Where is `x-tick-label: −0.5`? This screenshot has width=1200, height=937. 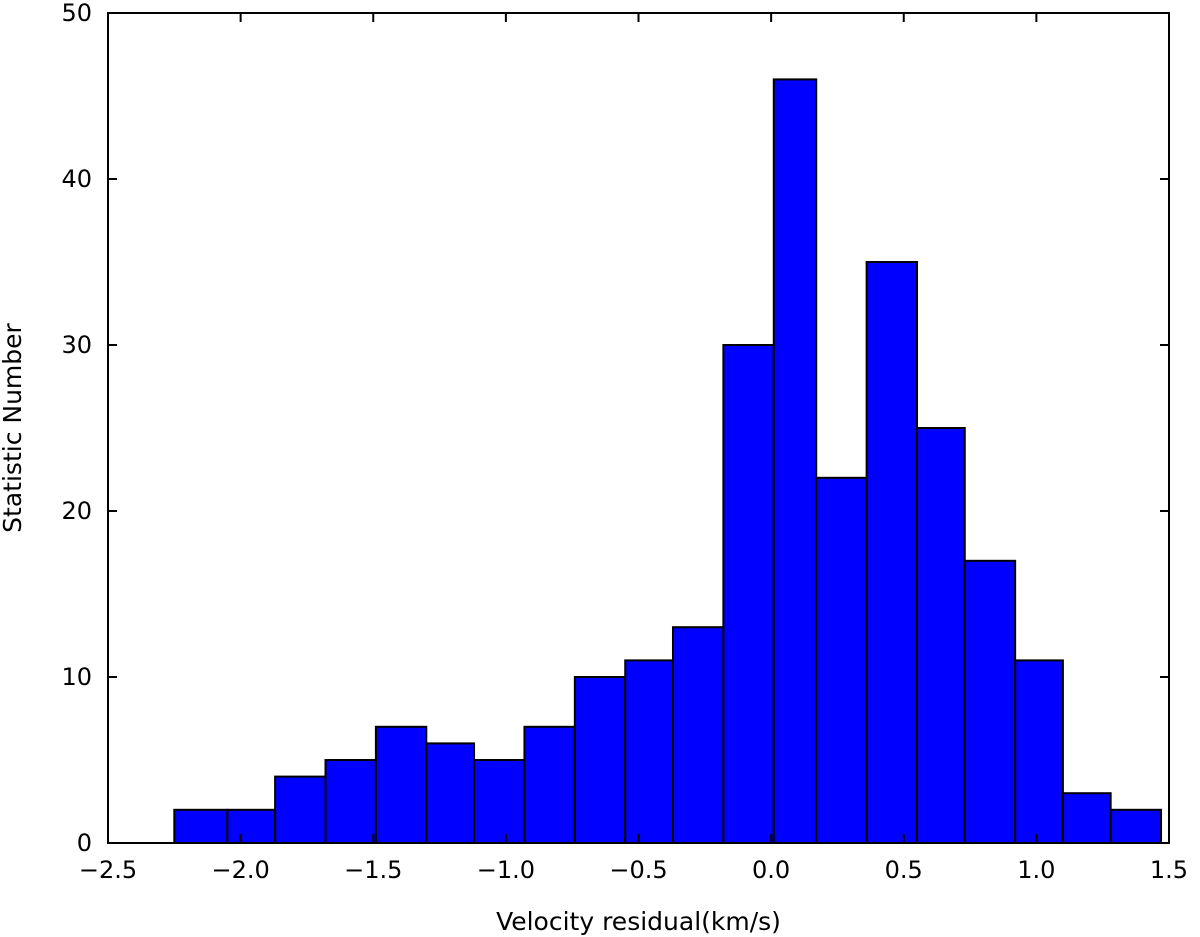
x-tick-label: −0.5 is located at coordinates (638, 870).